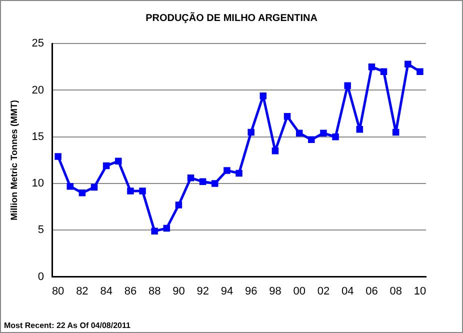  What do you see at coordinates (231, 18) in the screenshot?
I see `chart-title: PRODUÇÃO DE MILHO ARGENTINA` at bounding box center [231, 18].